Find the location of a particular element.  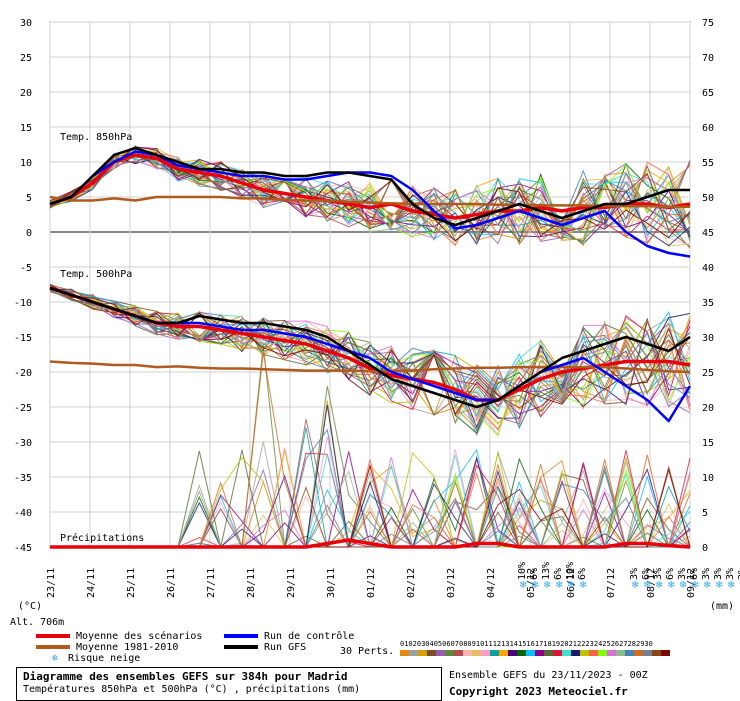

y-tick-right: 50 is located at coordinates (708, 198).